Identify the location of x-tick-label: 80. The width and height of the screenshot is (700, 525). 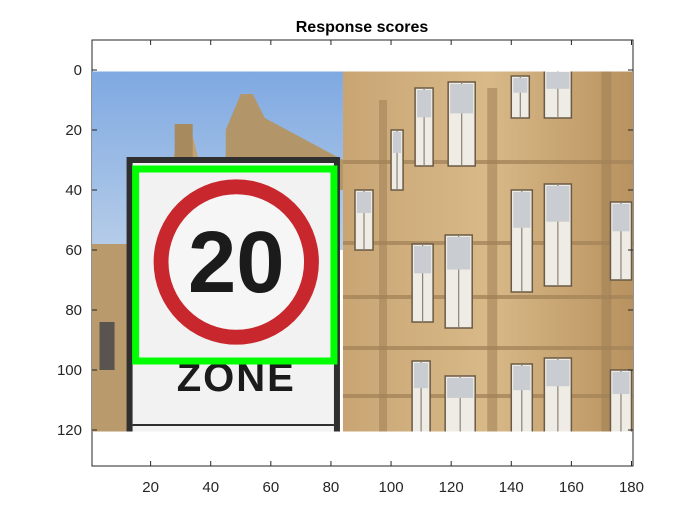
(331, 487).